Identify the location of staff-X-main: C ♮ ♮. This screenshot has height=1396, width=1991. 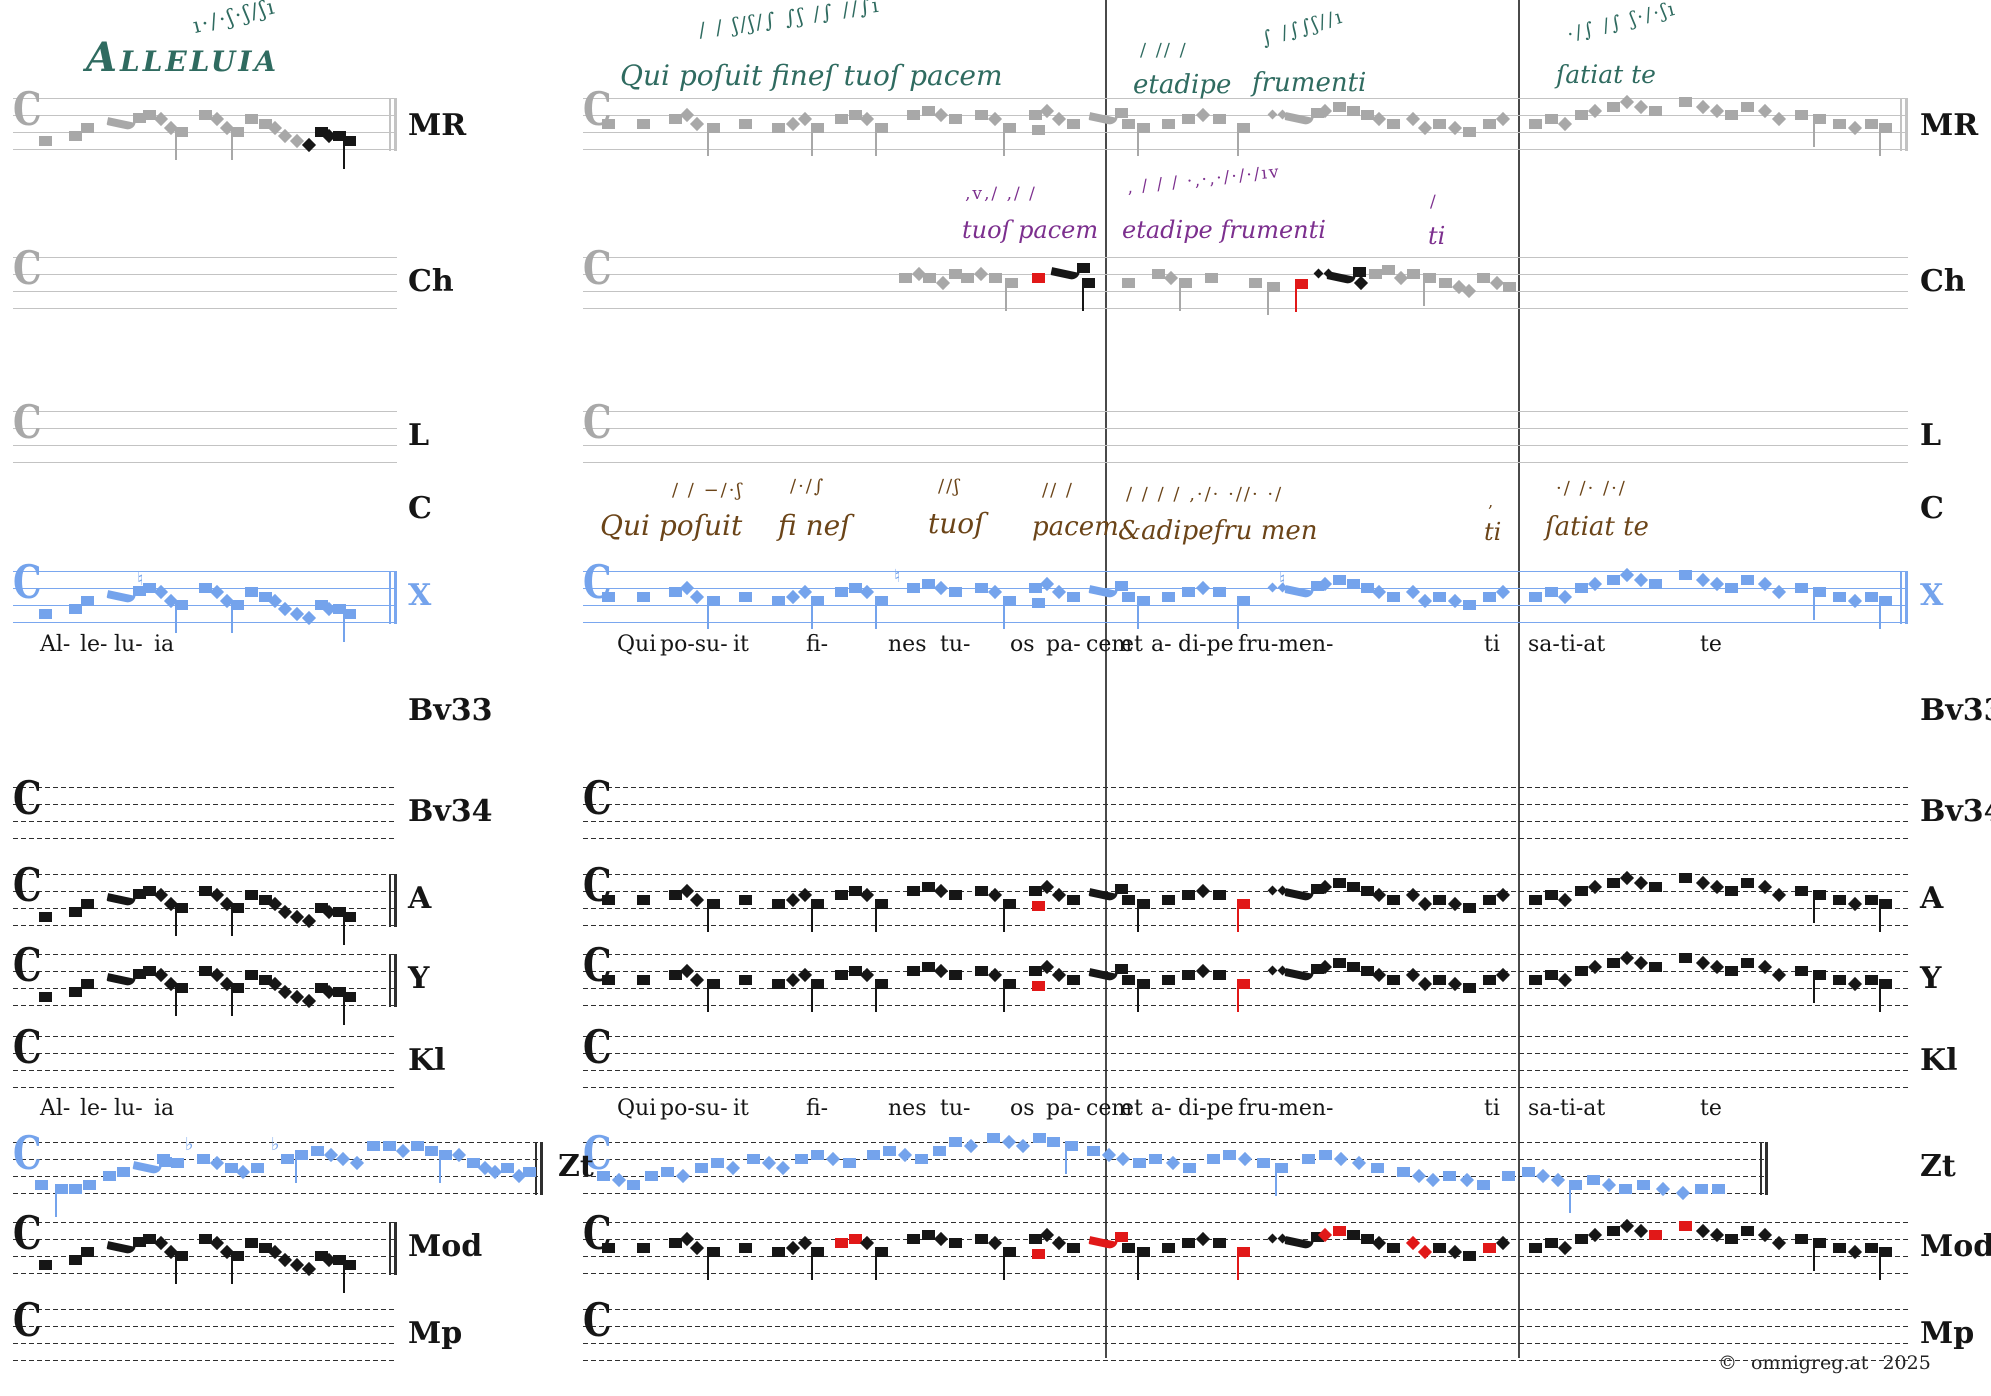
(1245, 594).